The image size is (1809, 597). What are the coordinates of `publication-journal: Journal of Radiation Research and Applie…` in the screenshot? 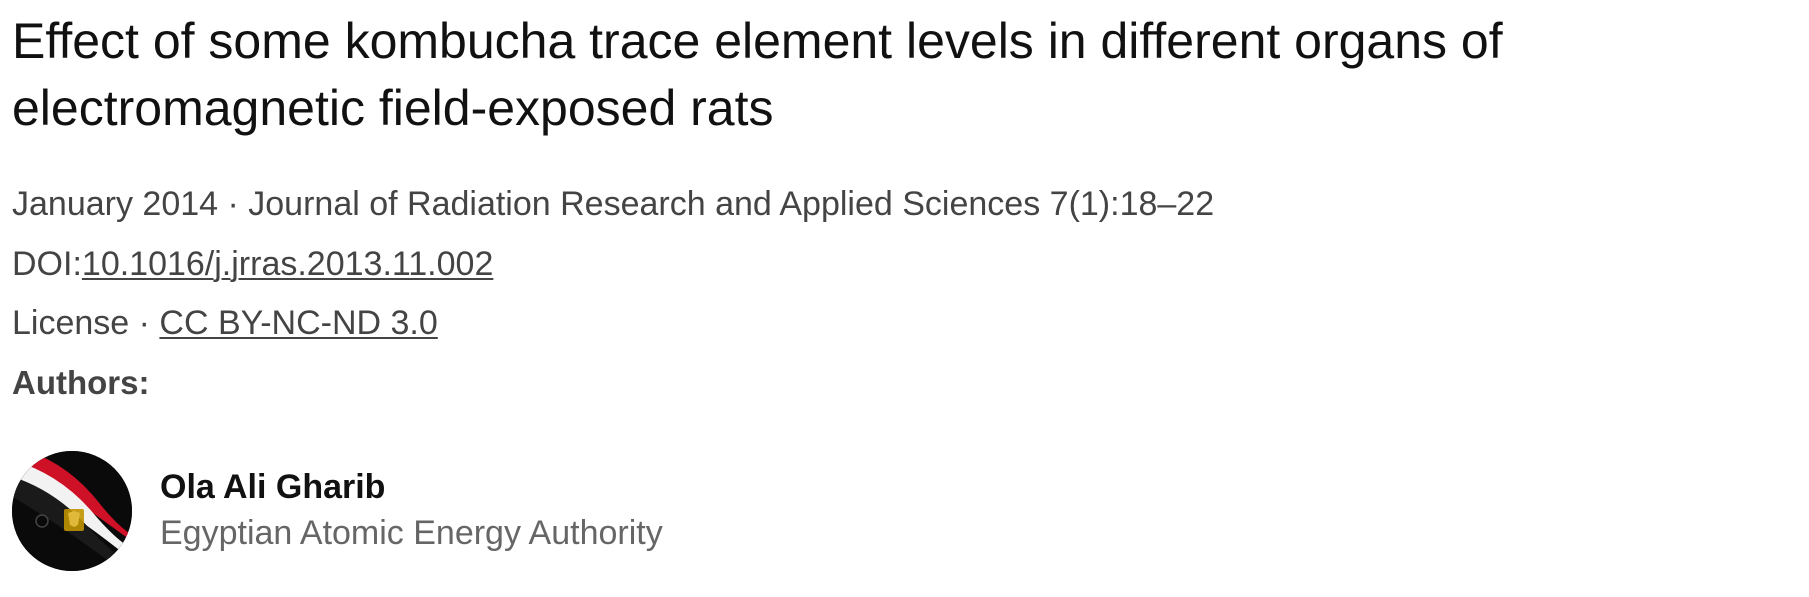 It's located at (731, 204).